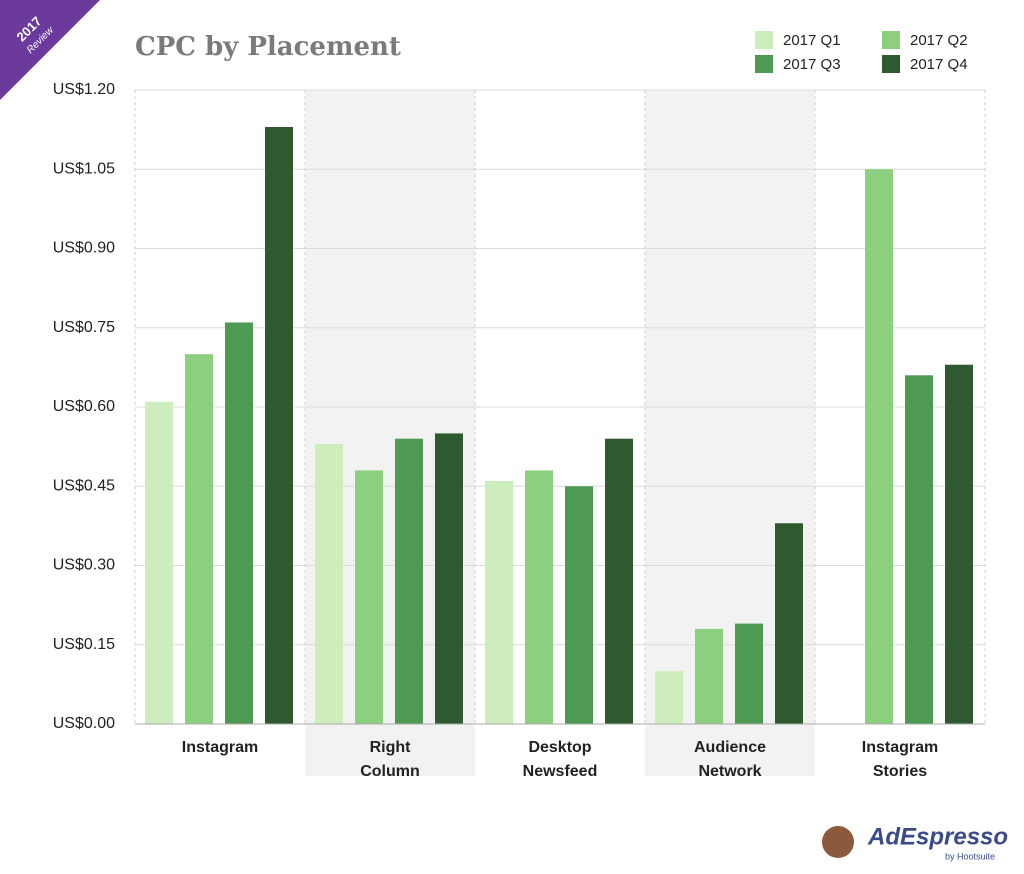 This screenshot has width=1024, height=874. What do you see at coordinates (84, 327) in the screenshot?
I see `y-tick-label: US$0.75` at bounding box center [84, 327].